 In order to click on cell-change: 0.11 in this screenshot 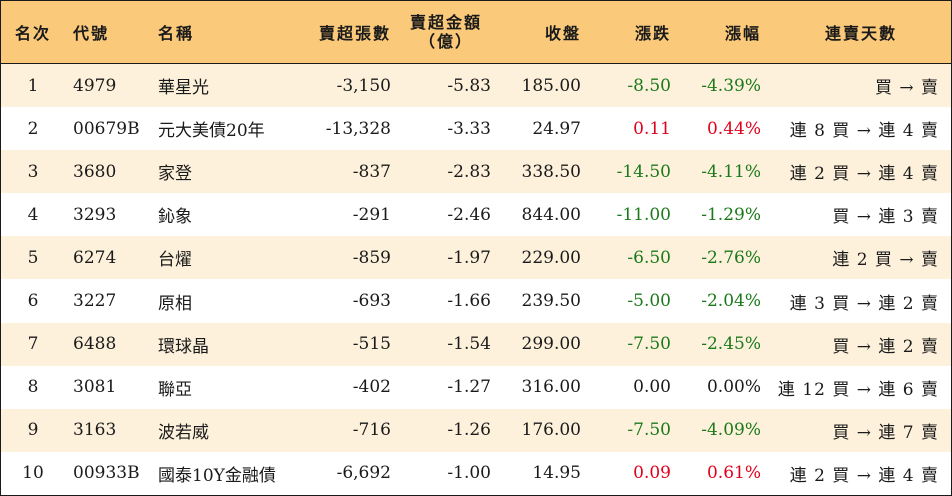, I will do `click(652, 128)`.